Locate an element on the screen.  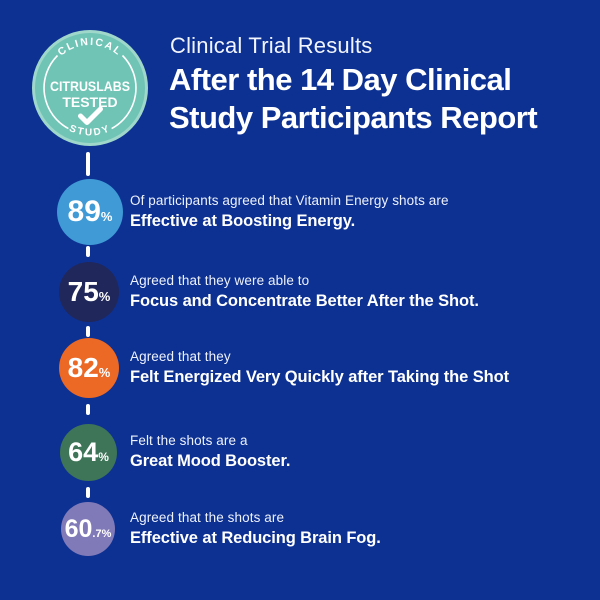
stat-description: Agreed that the shots are is located at coordinates (207, 517).